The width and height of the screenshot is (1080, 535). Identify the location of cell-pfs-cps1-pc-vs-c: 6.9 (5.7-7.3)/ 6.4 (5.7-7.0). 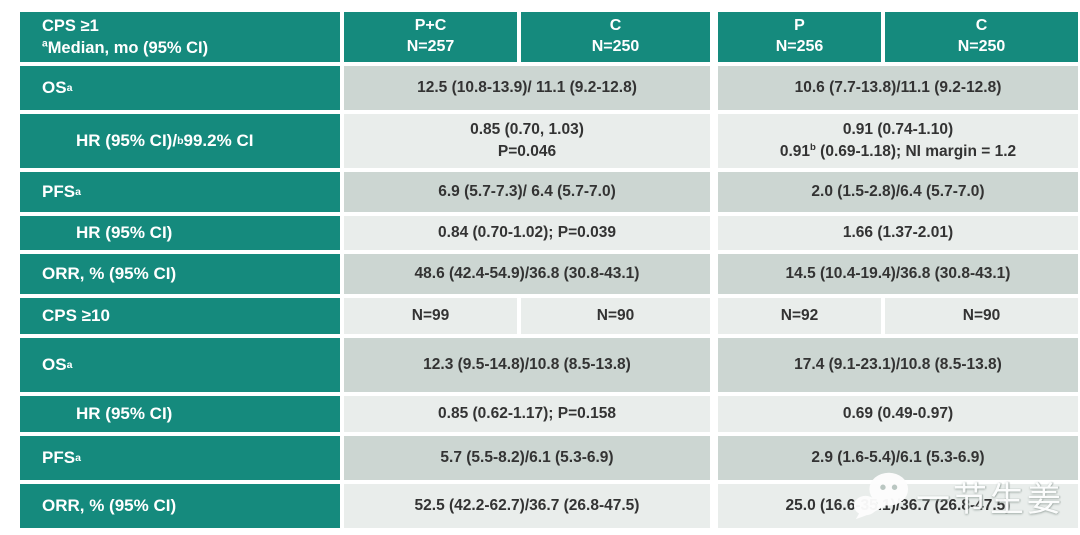
(527, 192).